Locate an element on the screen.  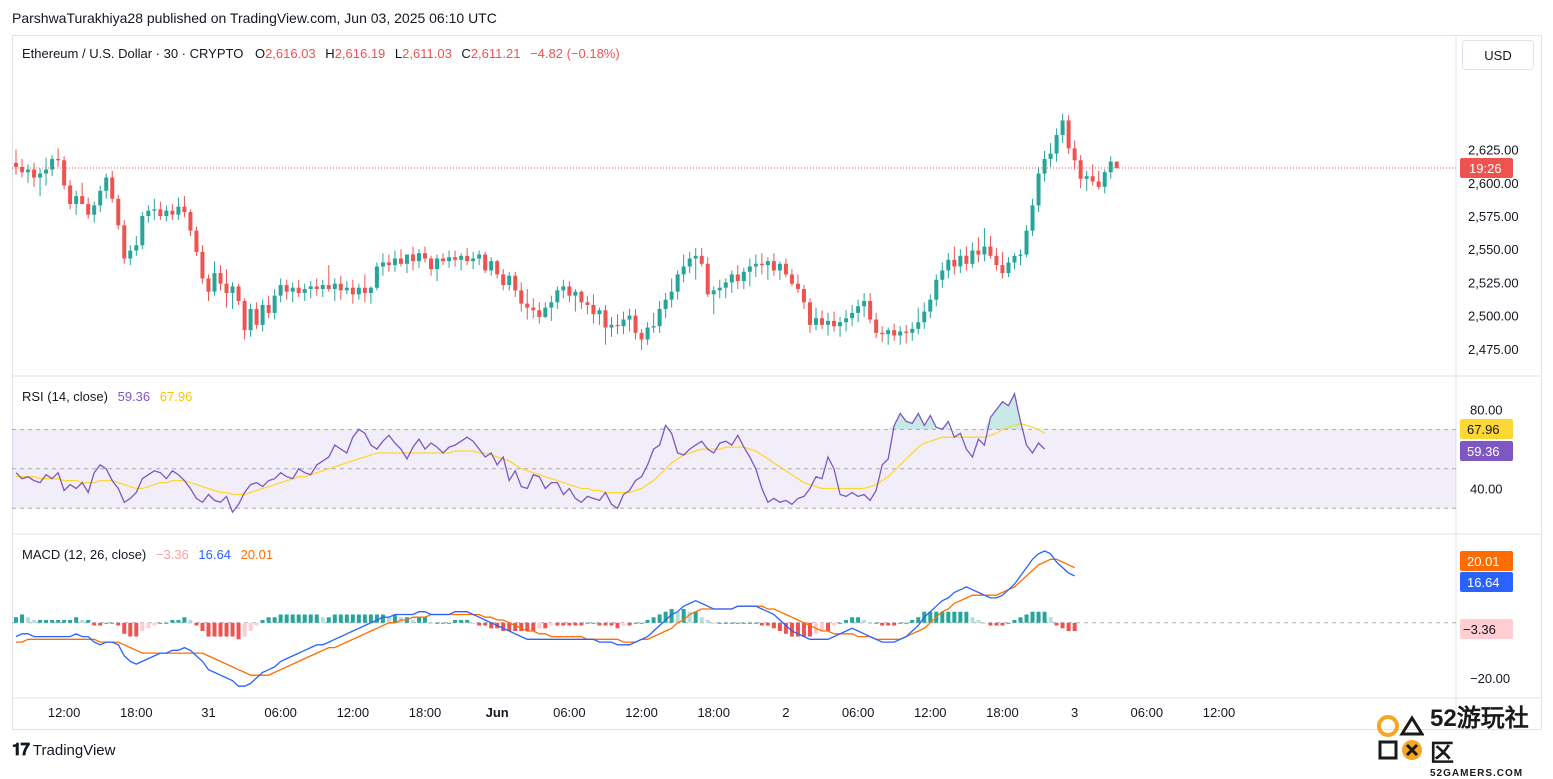
price-tick-label: 2,500.00 is located at coordinates (1493, 316).